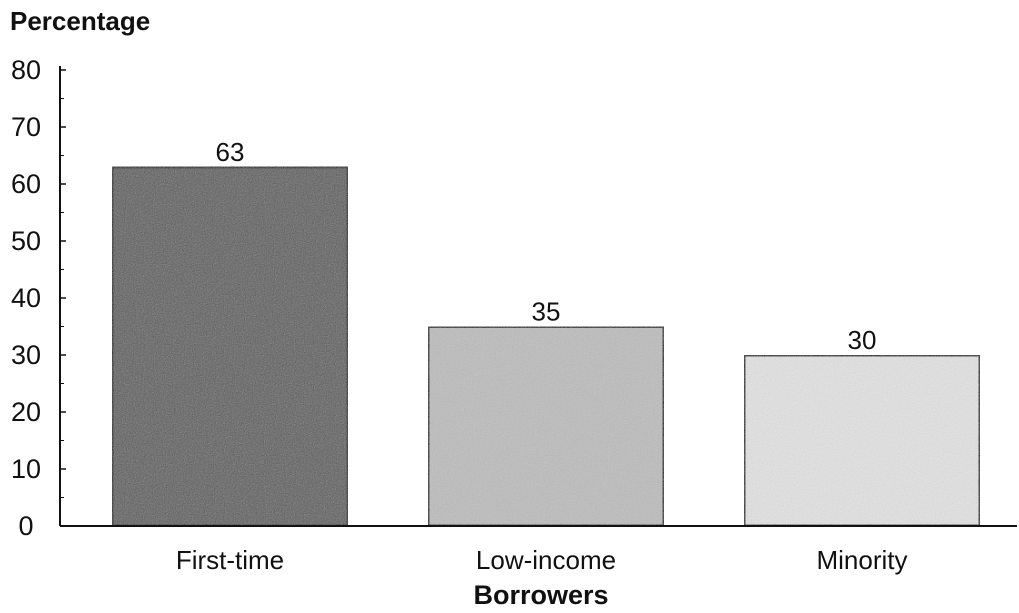 The height and width of the screenshot is (613, 1019). What do you see at coordinates (546, 312) in the screenshot?
I see `data-label-low-income: 35` at bounding box center [546, 312].